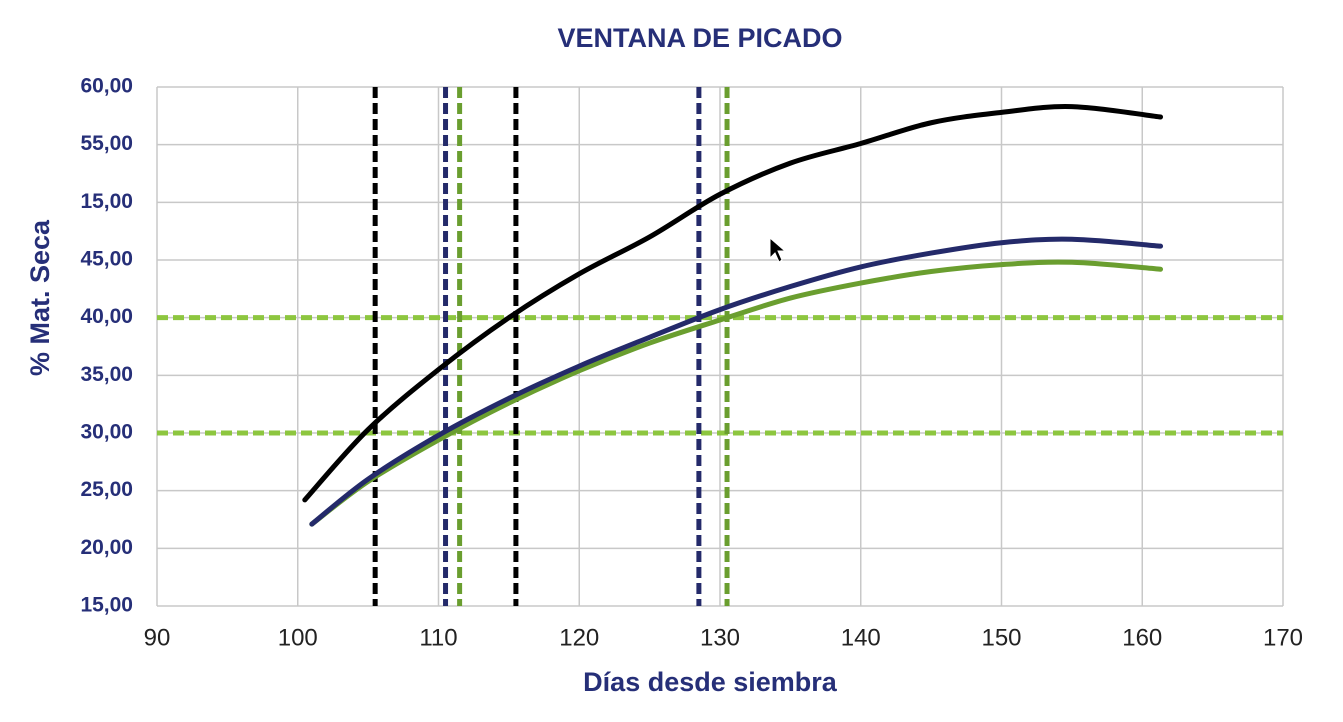 This screenshot has width=1343, height=722. Describe the element at coordinates (40, 297) in the screenshot. I see `y-axis-label: % Mat. Seca` at that location.